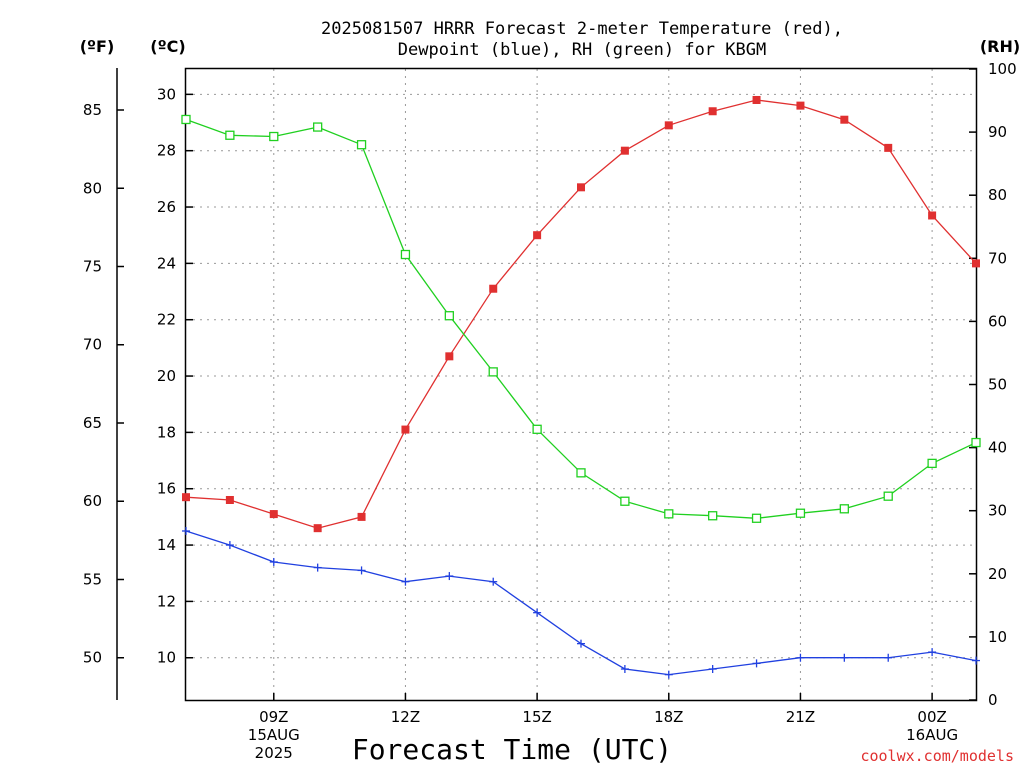 This screenshot has height=768, width=1024. I want to click on celsius-axis: 10 12 14 16 18 20 22 24 26 28 30, so click(175, 376).